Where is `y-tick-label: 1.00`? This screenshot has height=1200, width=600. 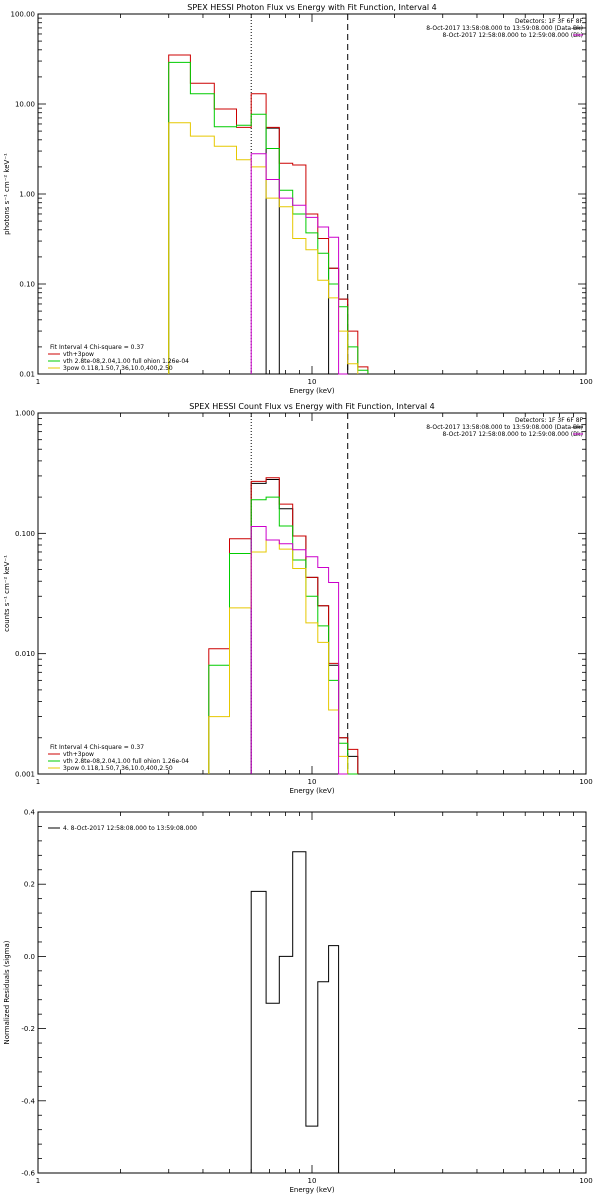
y-tick-label: 1.00 is located at coordinates (27, 195).